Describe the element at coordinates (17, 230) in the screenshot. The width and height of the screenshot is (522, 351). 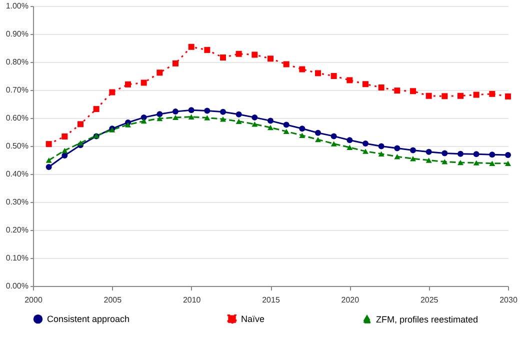
I see `y-tick-label: 0.20%` at that location.